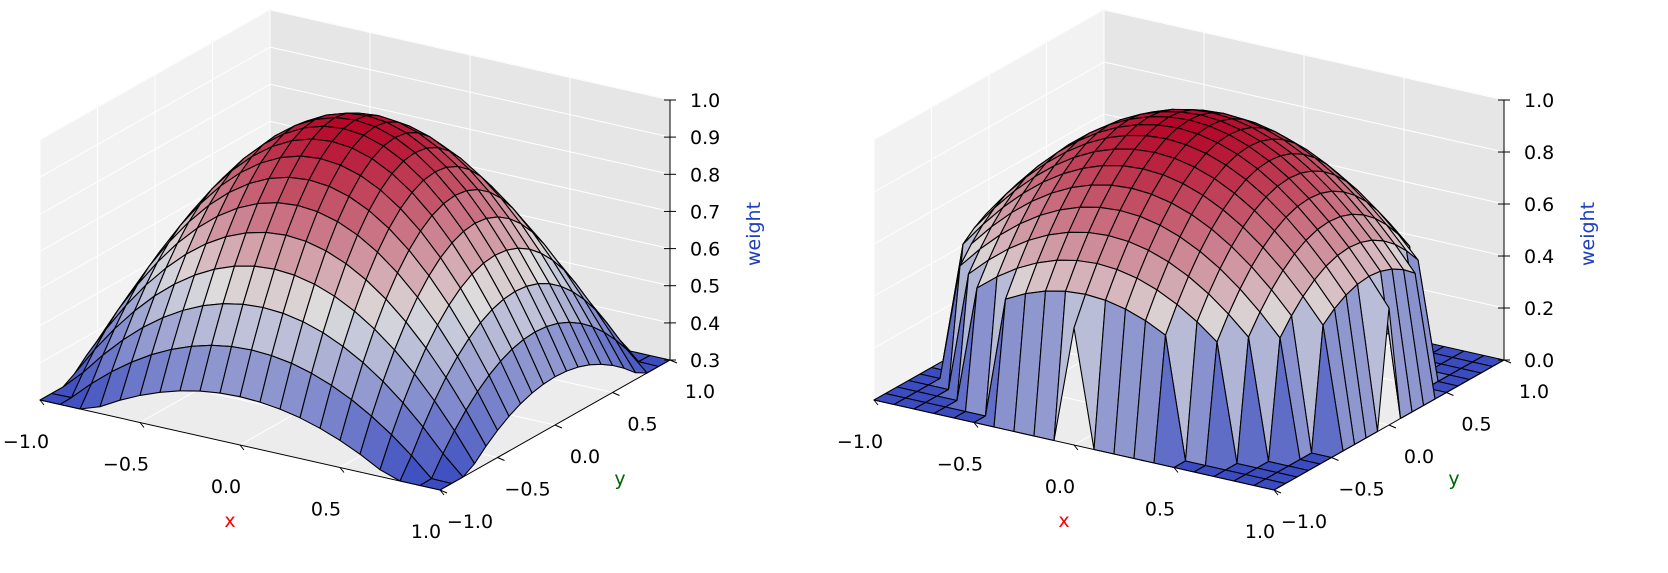 This screenshot has height=573, width=1668. I want to click on z-tick-label: 0.9, so click(705, 138).